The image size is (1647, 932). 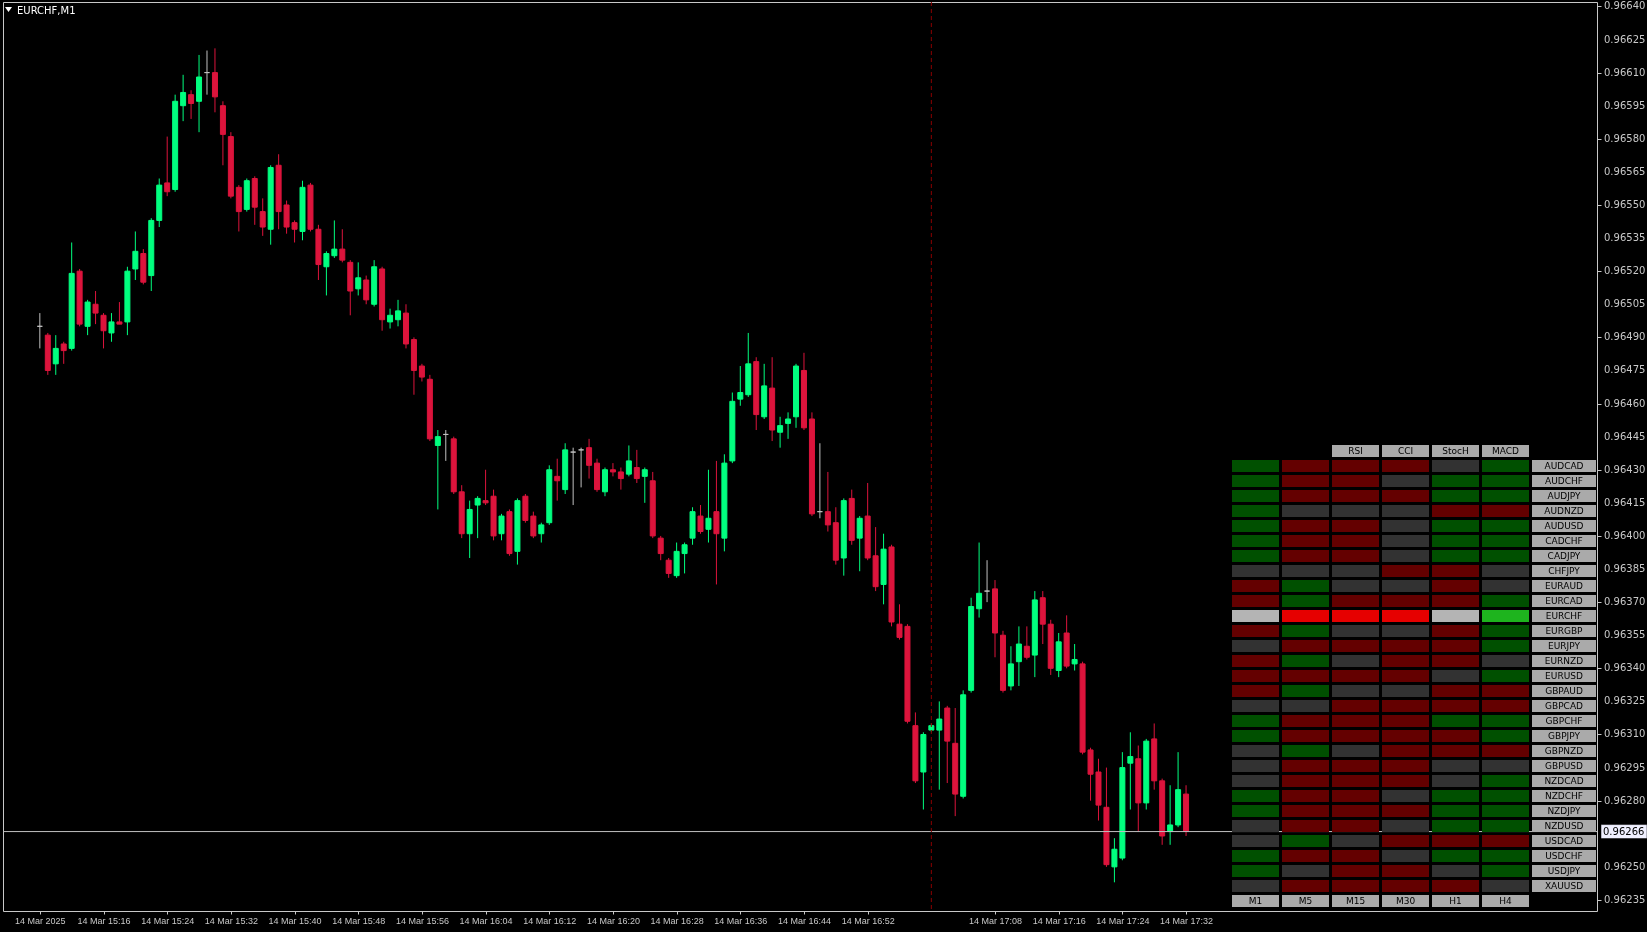 I want to click on category-label: M30, so click(x=1405, y=901).